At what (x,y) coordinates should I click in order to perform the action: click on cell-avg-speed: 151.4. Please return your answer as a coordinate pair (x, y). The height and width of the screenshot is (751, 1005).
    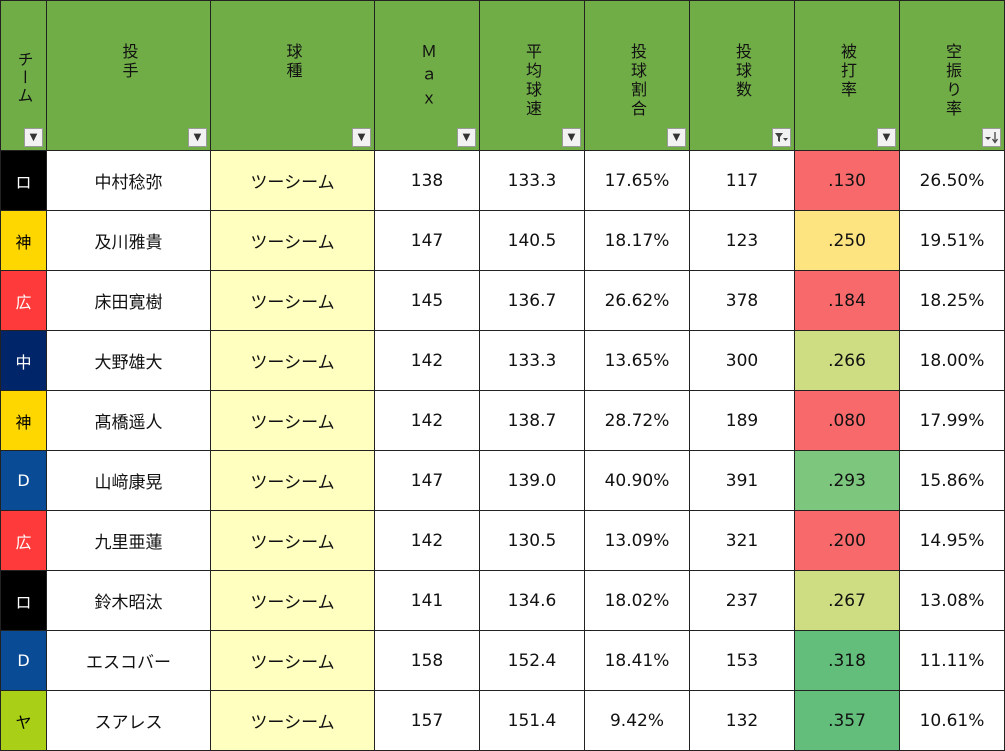
    Looking at the image, I should click on (532, 720).